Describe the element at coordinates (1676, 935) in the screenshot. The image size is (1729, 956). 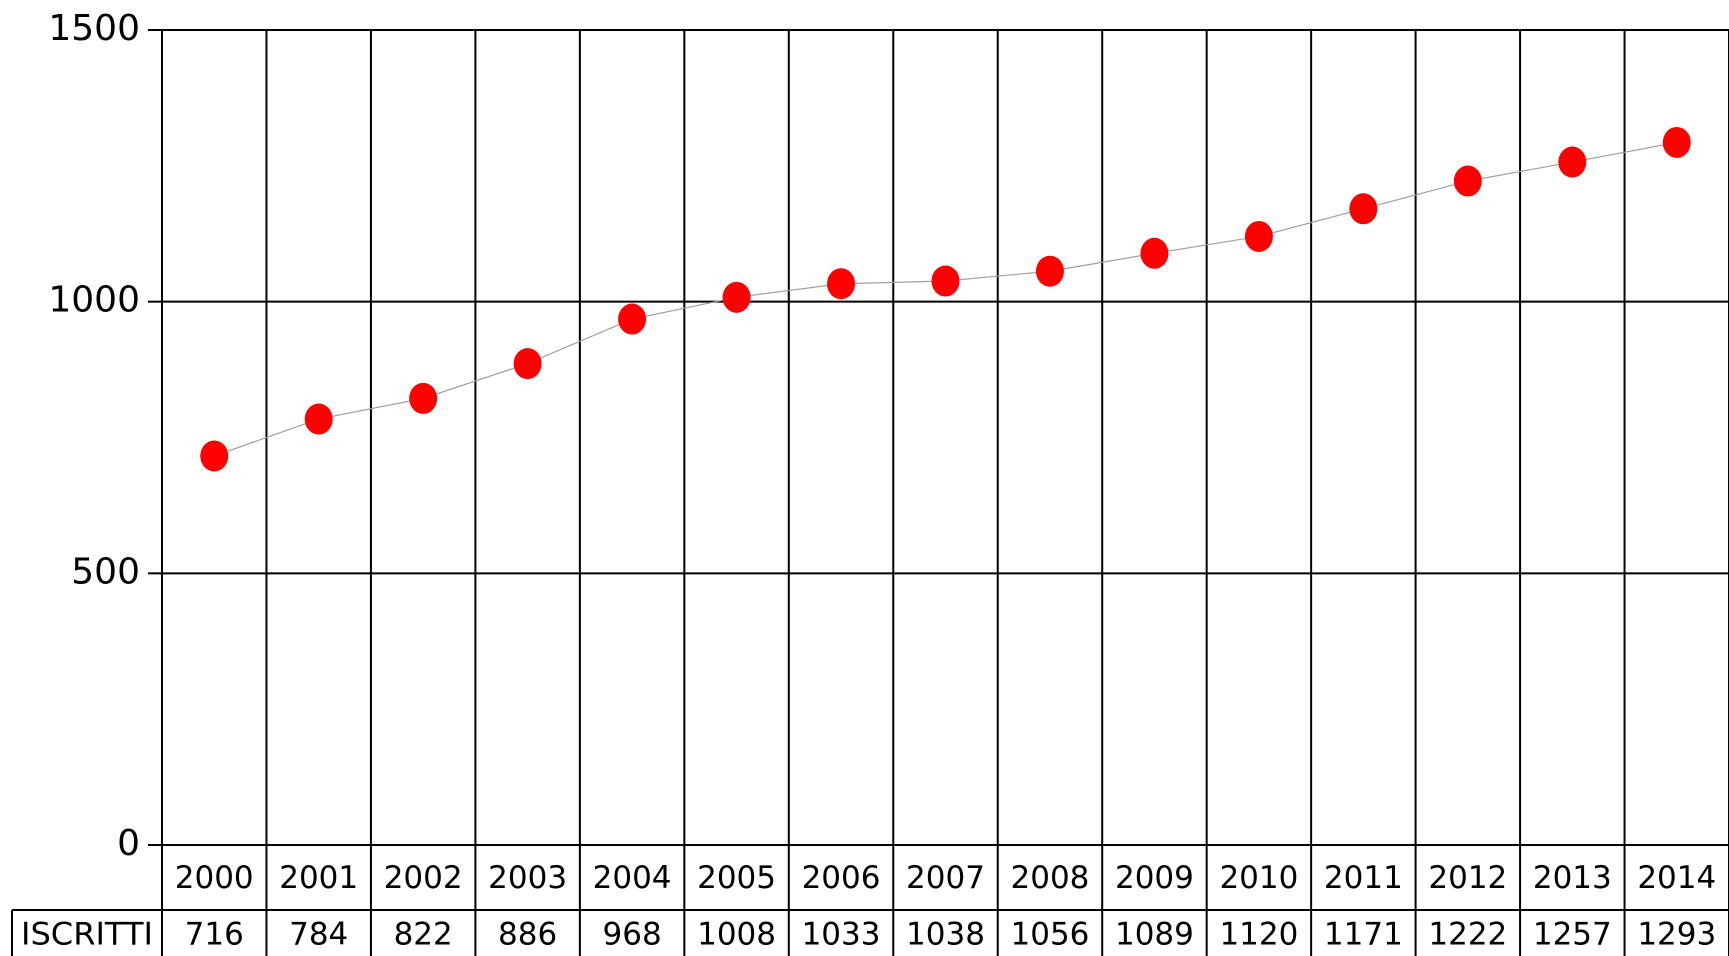
I see `table-value: 1293` at that location.